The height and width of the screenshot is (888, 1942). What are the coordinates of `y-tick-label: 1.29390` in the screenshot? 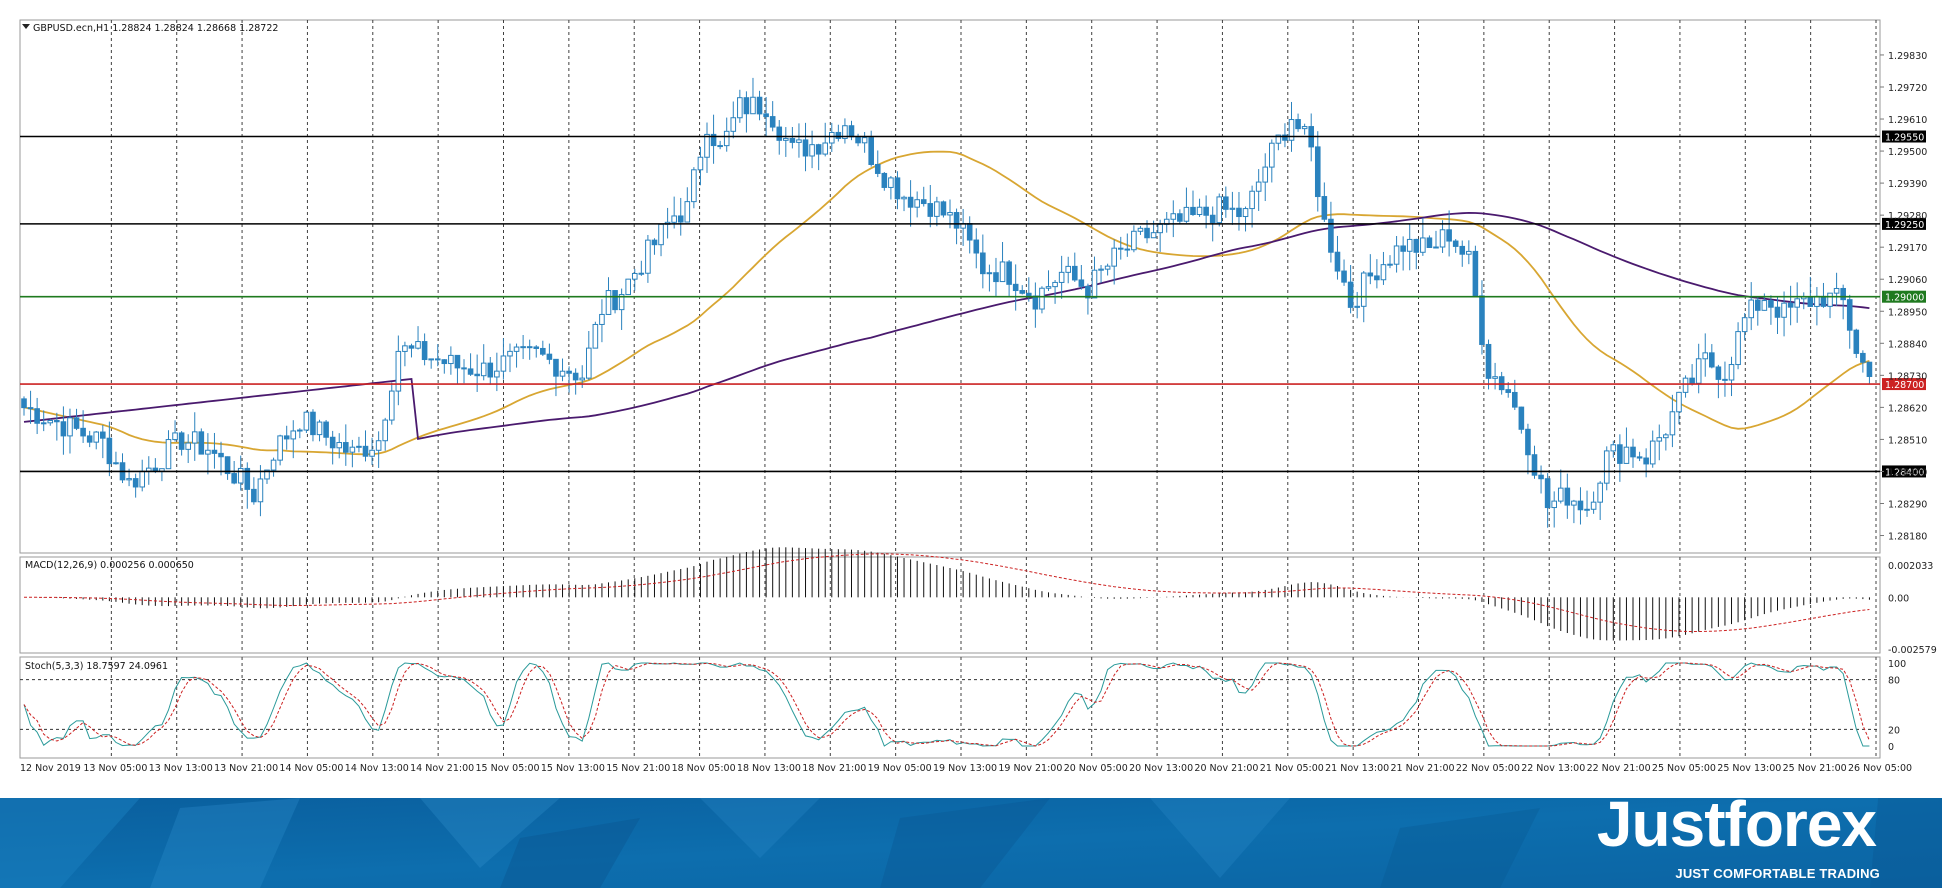 It's located at (1907, 184).